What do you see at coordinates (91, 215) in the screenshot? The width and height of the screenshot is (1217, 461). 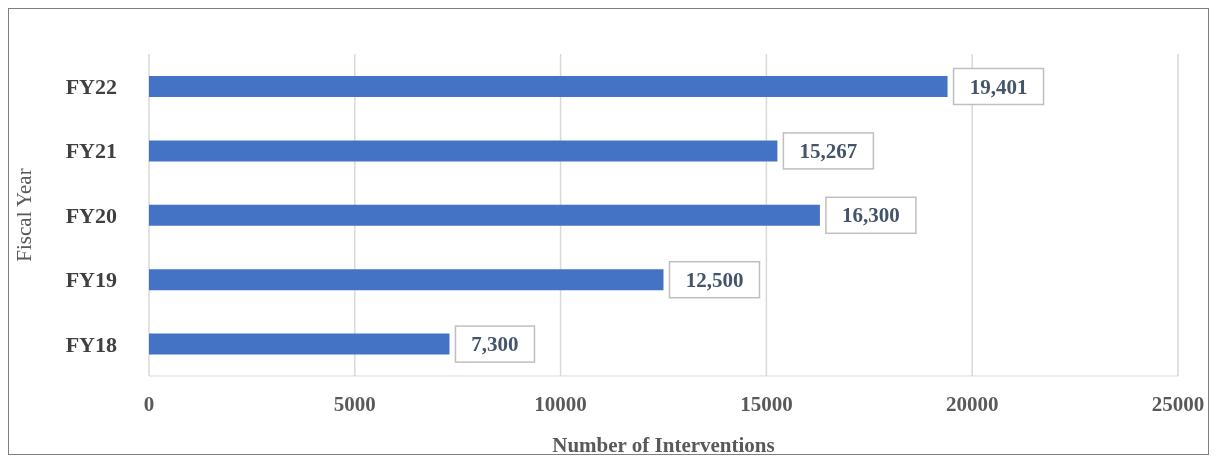 I see `y-tick-label: FY20` at bounding box center [91, 215].